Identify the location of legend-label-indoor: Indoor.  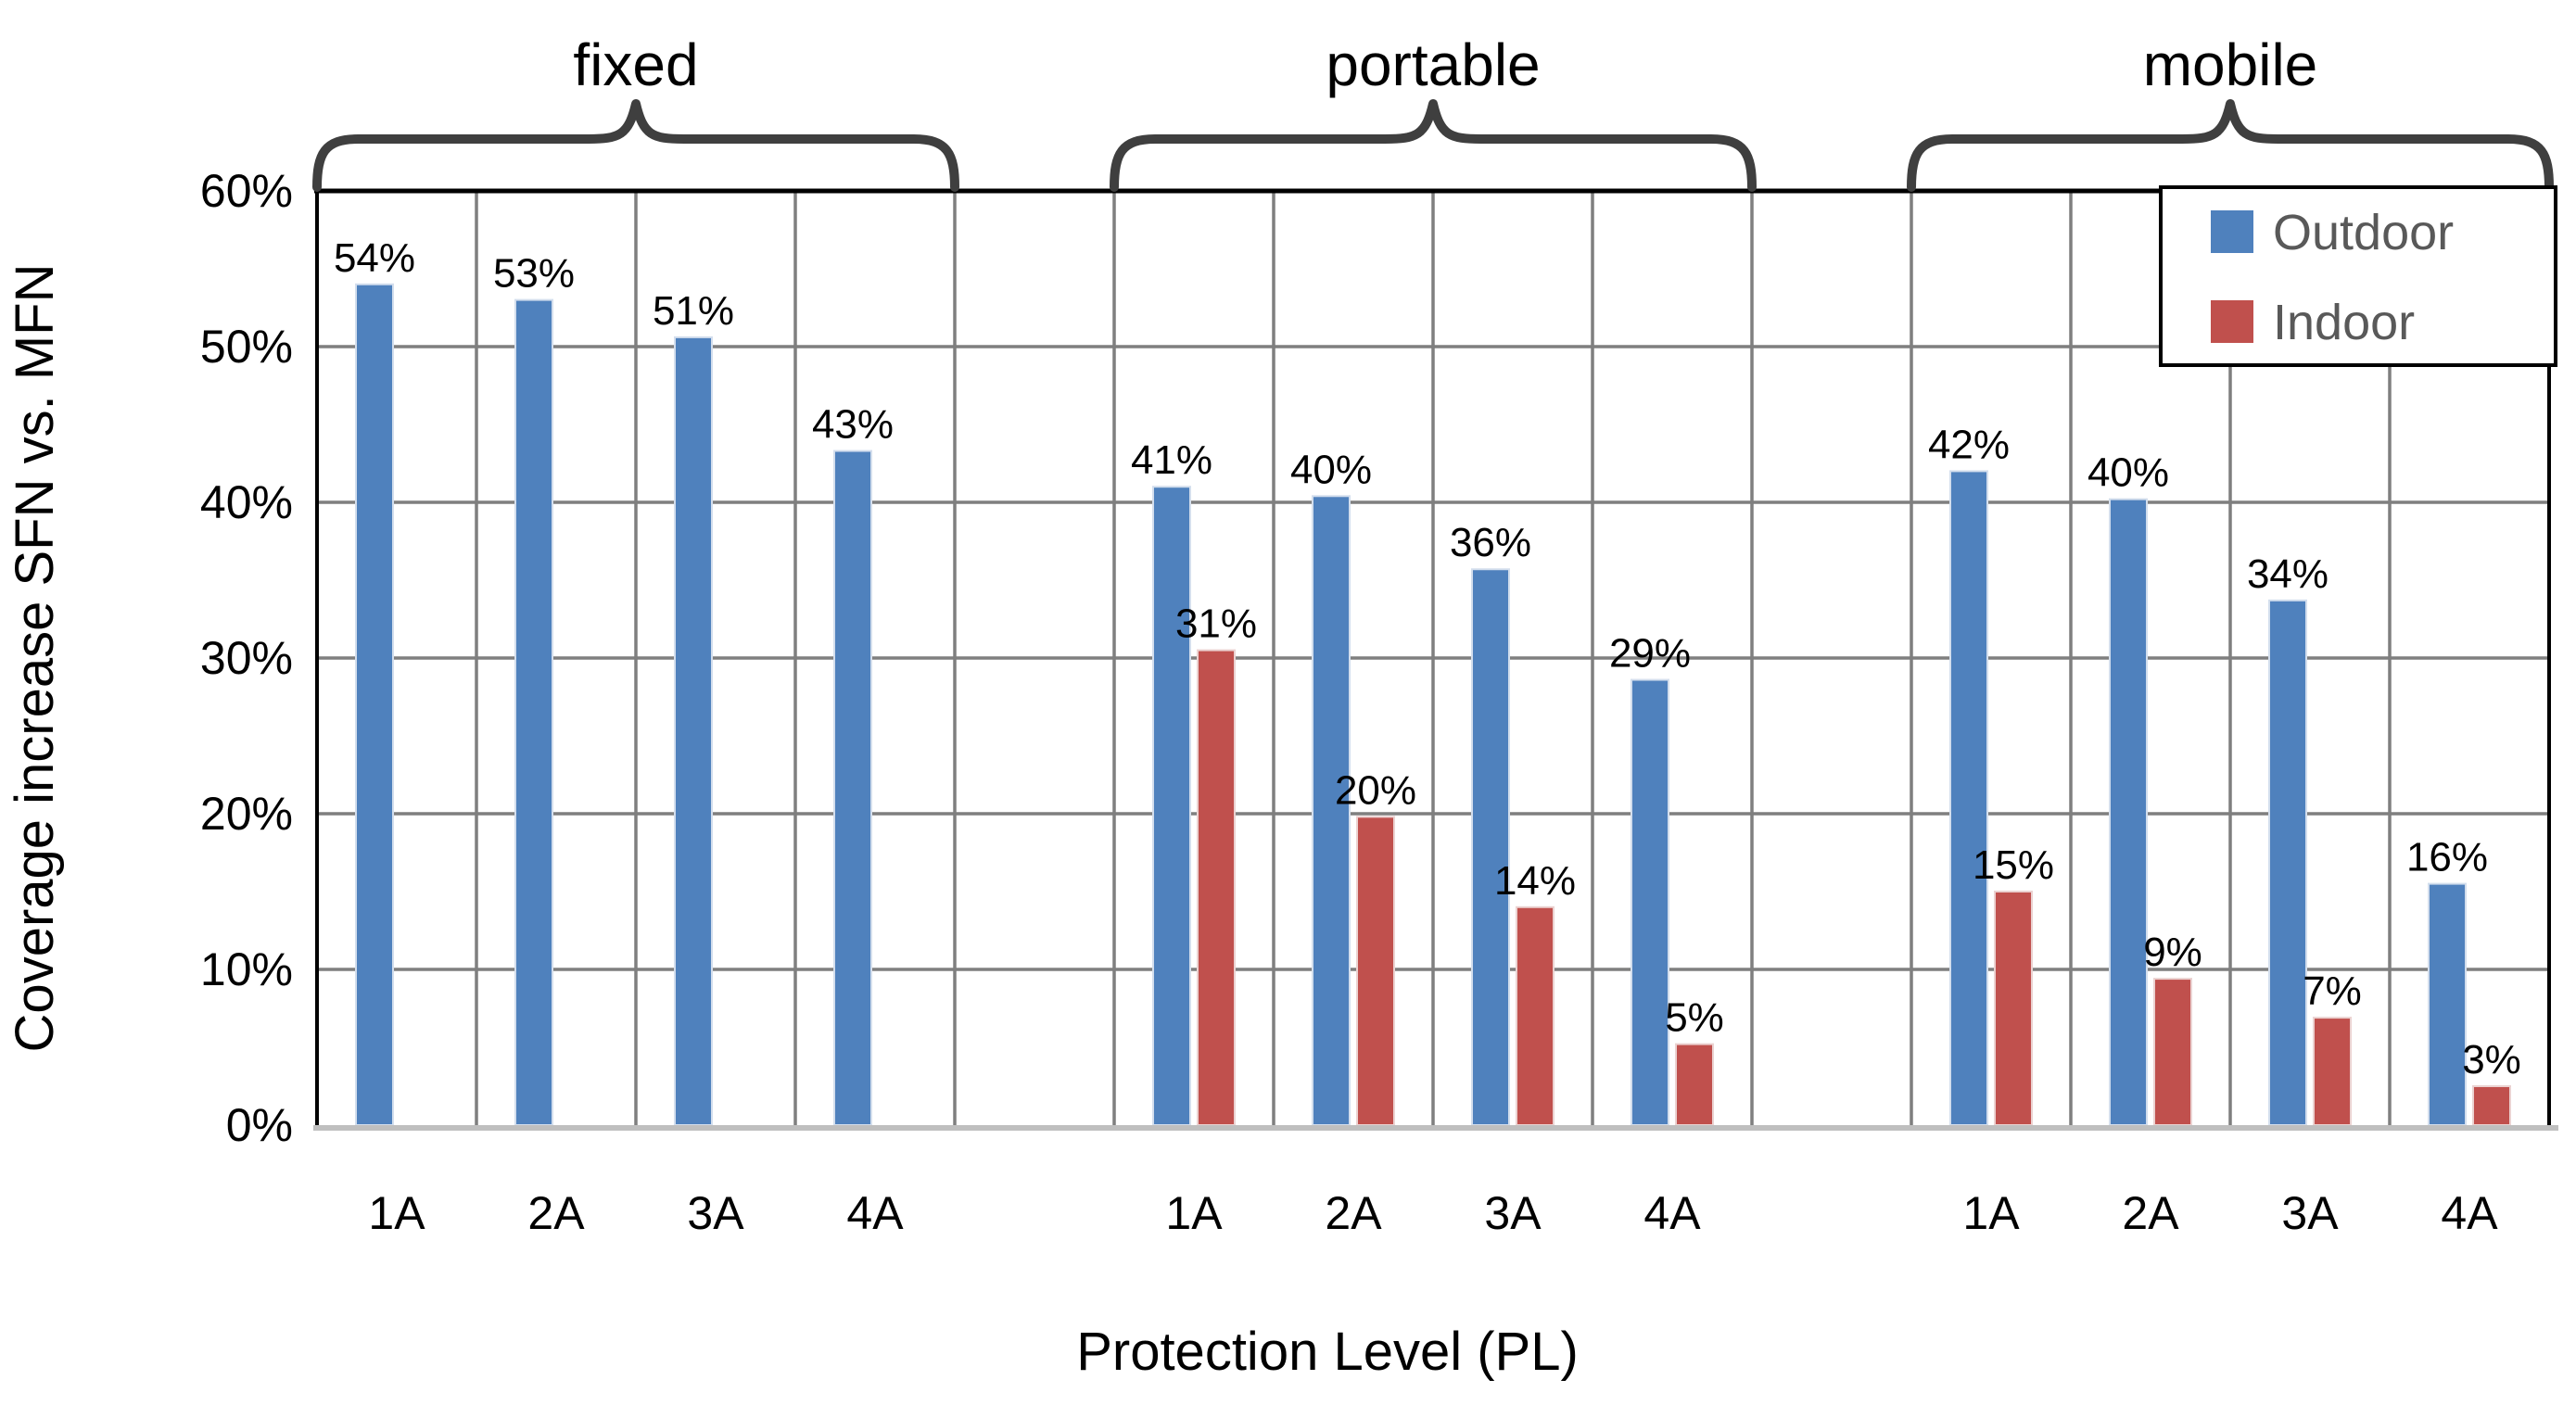
(2344, 322).